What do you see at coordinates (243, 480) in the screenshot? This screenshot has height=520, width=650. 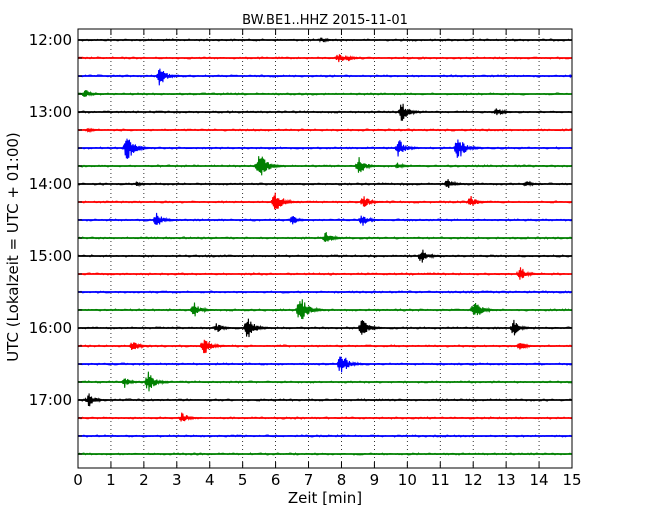 I see `x-tick-label: 5` at bounding box center [243, 480].